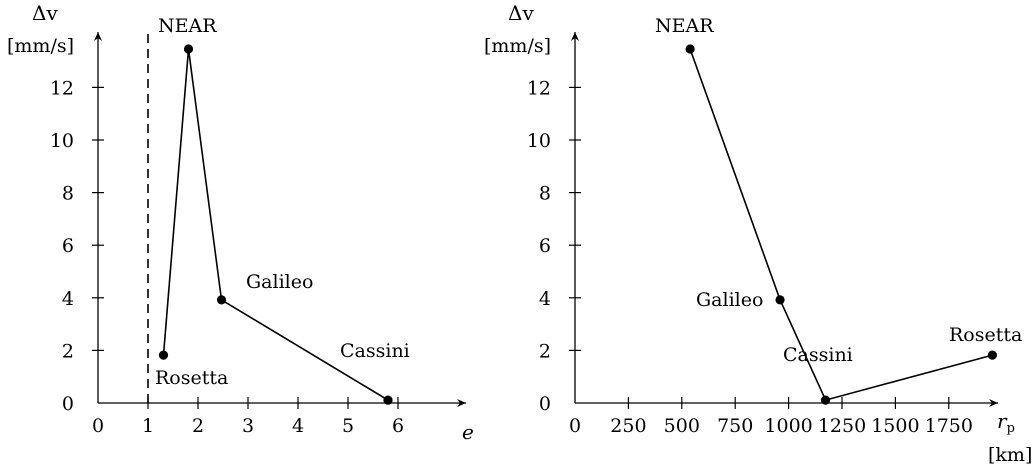 The height and width of the screenshot is (470, 1034). I want to click on x-tick-label: 250, so click(628, 426).